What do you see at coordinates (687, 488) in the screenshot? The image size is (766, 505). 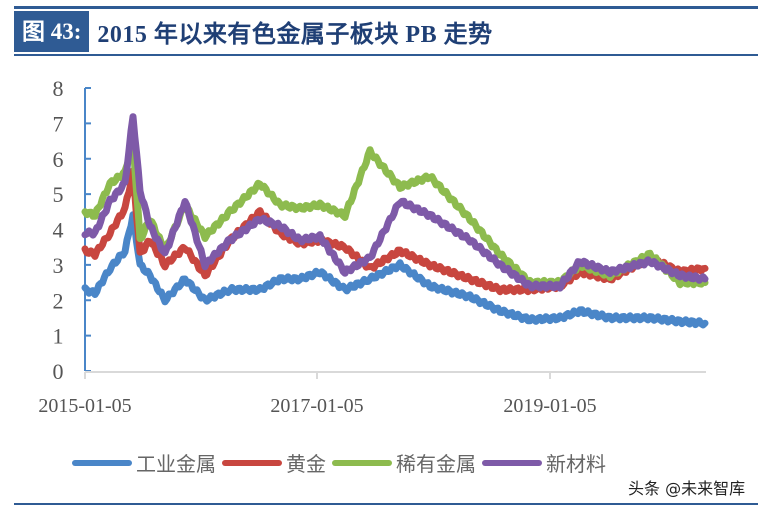 I see `watermark: 头条 @未来智库` at bounding box center [687, 488].